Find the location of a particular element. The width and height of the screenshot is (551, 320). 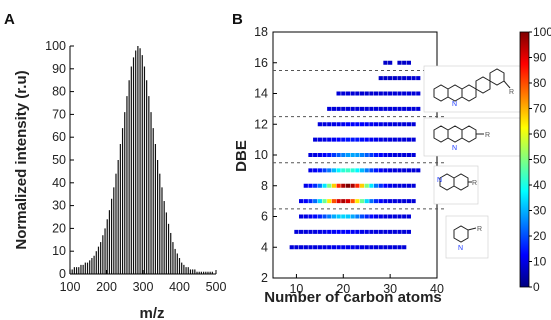

x-tick-label-a: 200 is located at coordinates (106, 287).